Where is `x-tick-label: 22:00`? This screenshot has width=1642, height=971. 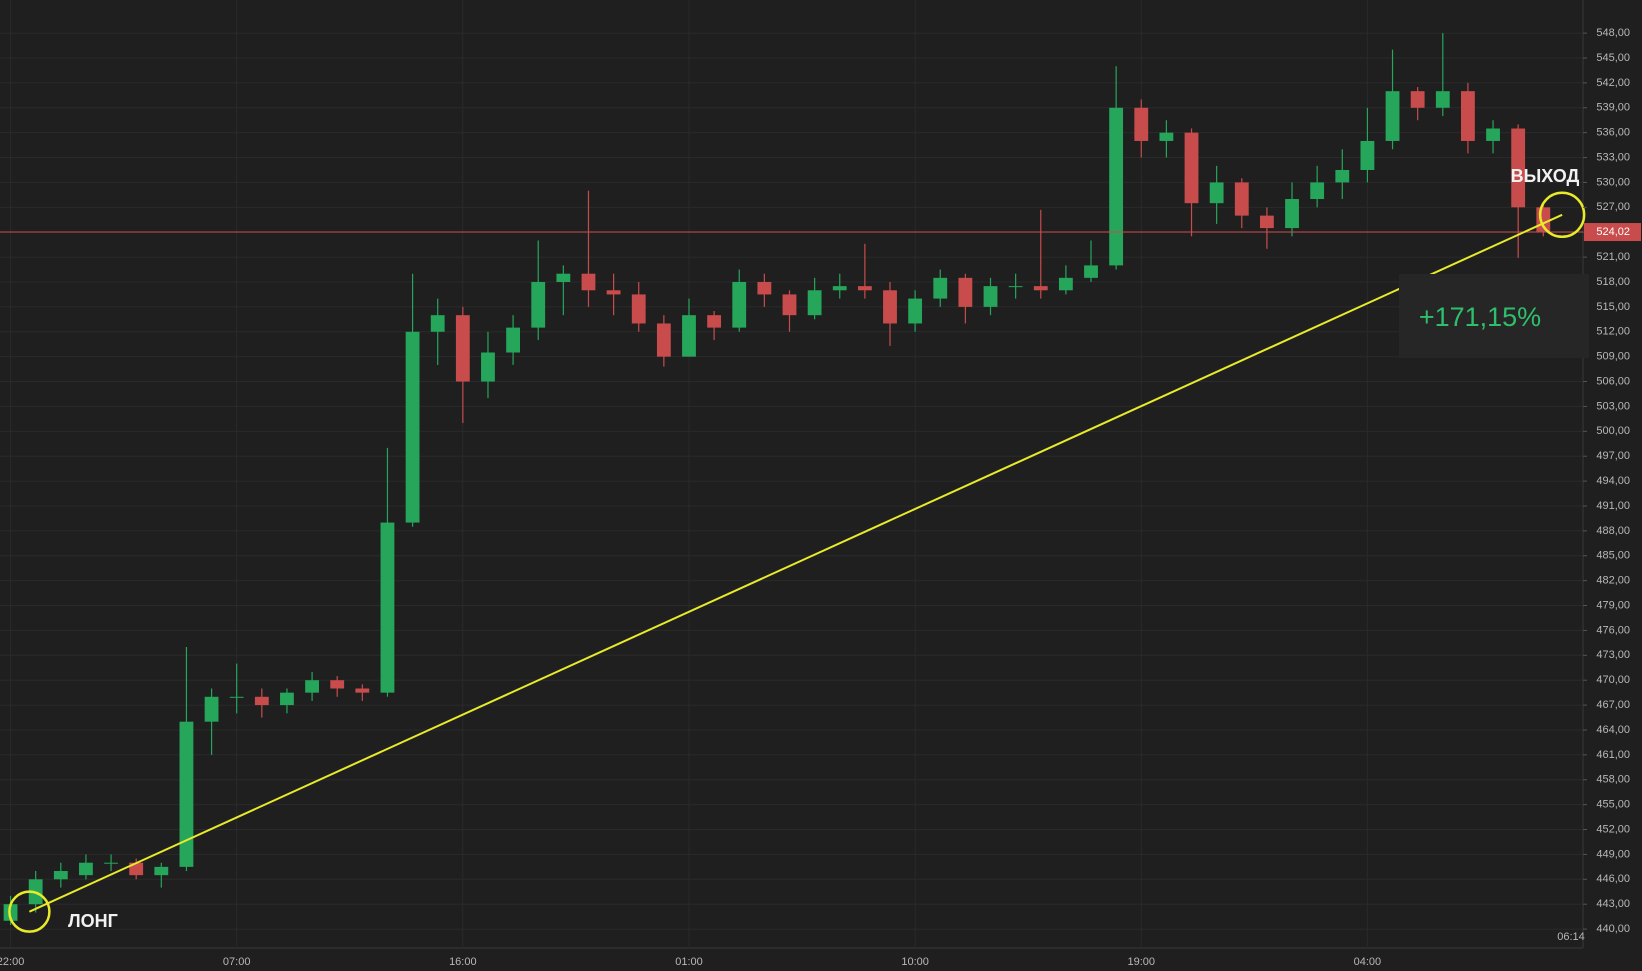
x-tick-label: 22:00 is located at coordinates (12, 962).